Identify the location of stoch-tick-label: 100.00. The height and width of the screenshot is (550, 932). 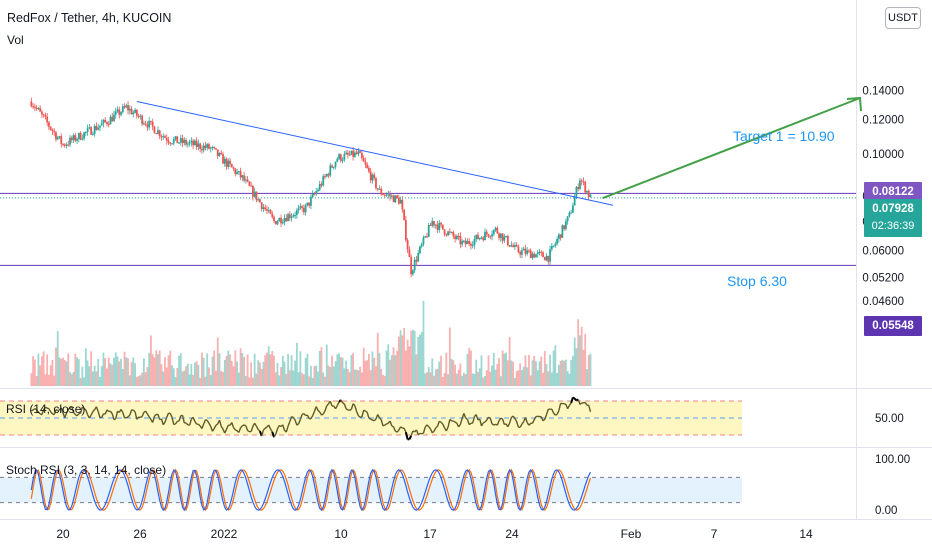
(892, 460).